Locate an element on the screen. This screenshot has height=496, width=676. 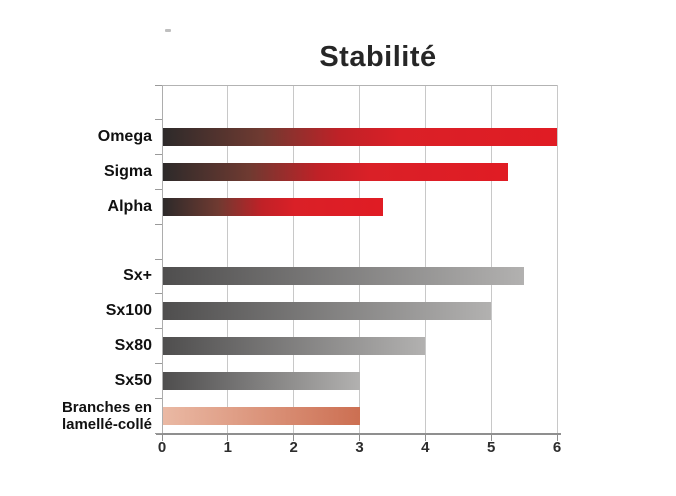
x-tick-label-4: 4 is located at coordinates (425, 447).